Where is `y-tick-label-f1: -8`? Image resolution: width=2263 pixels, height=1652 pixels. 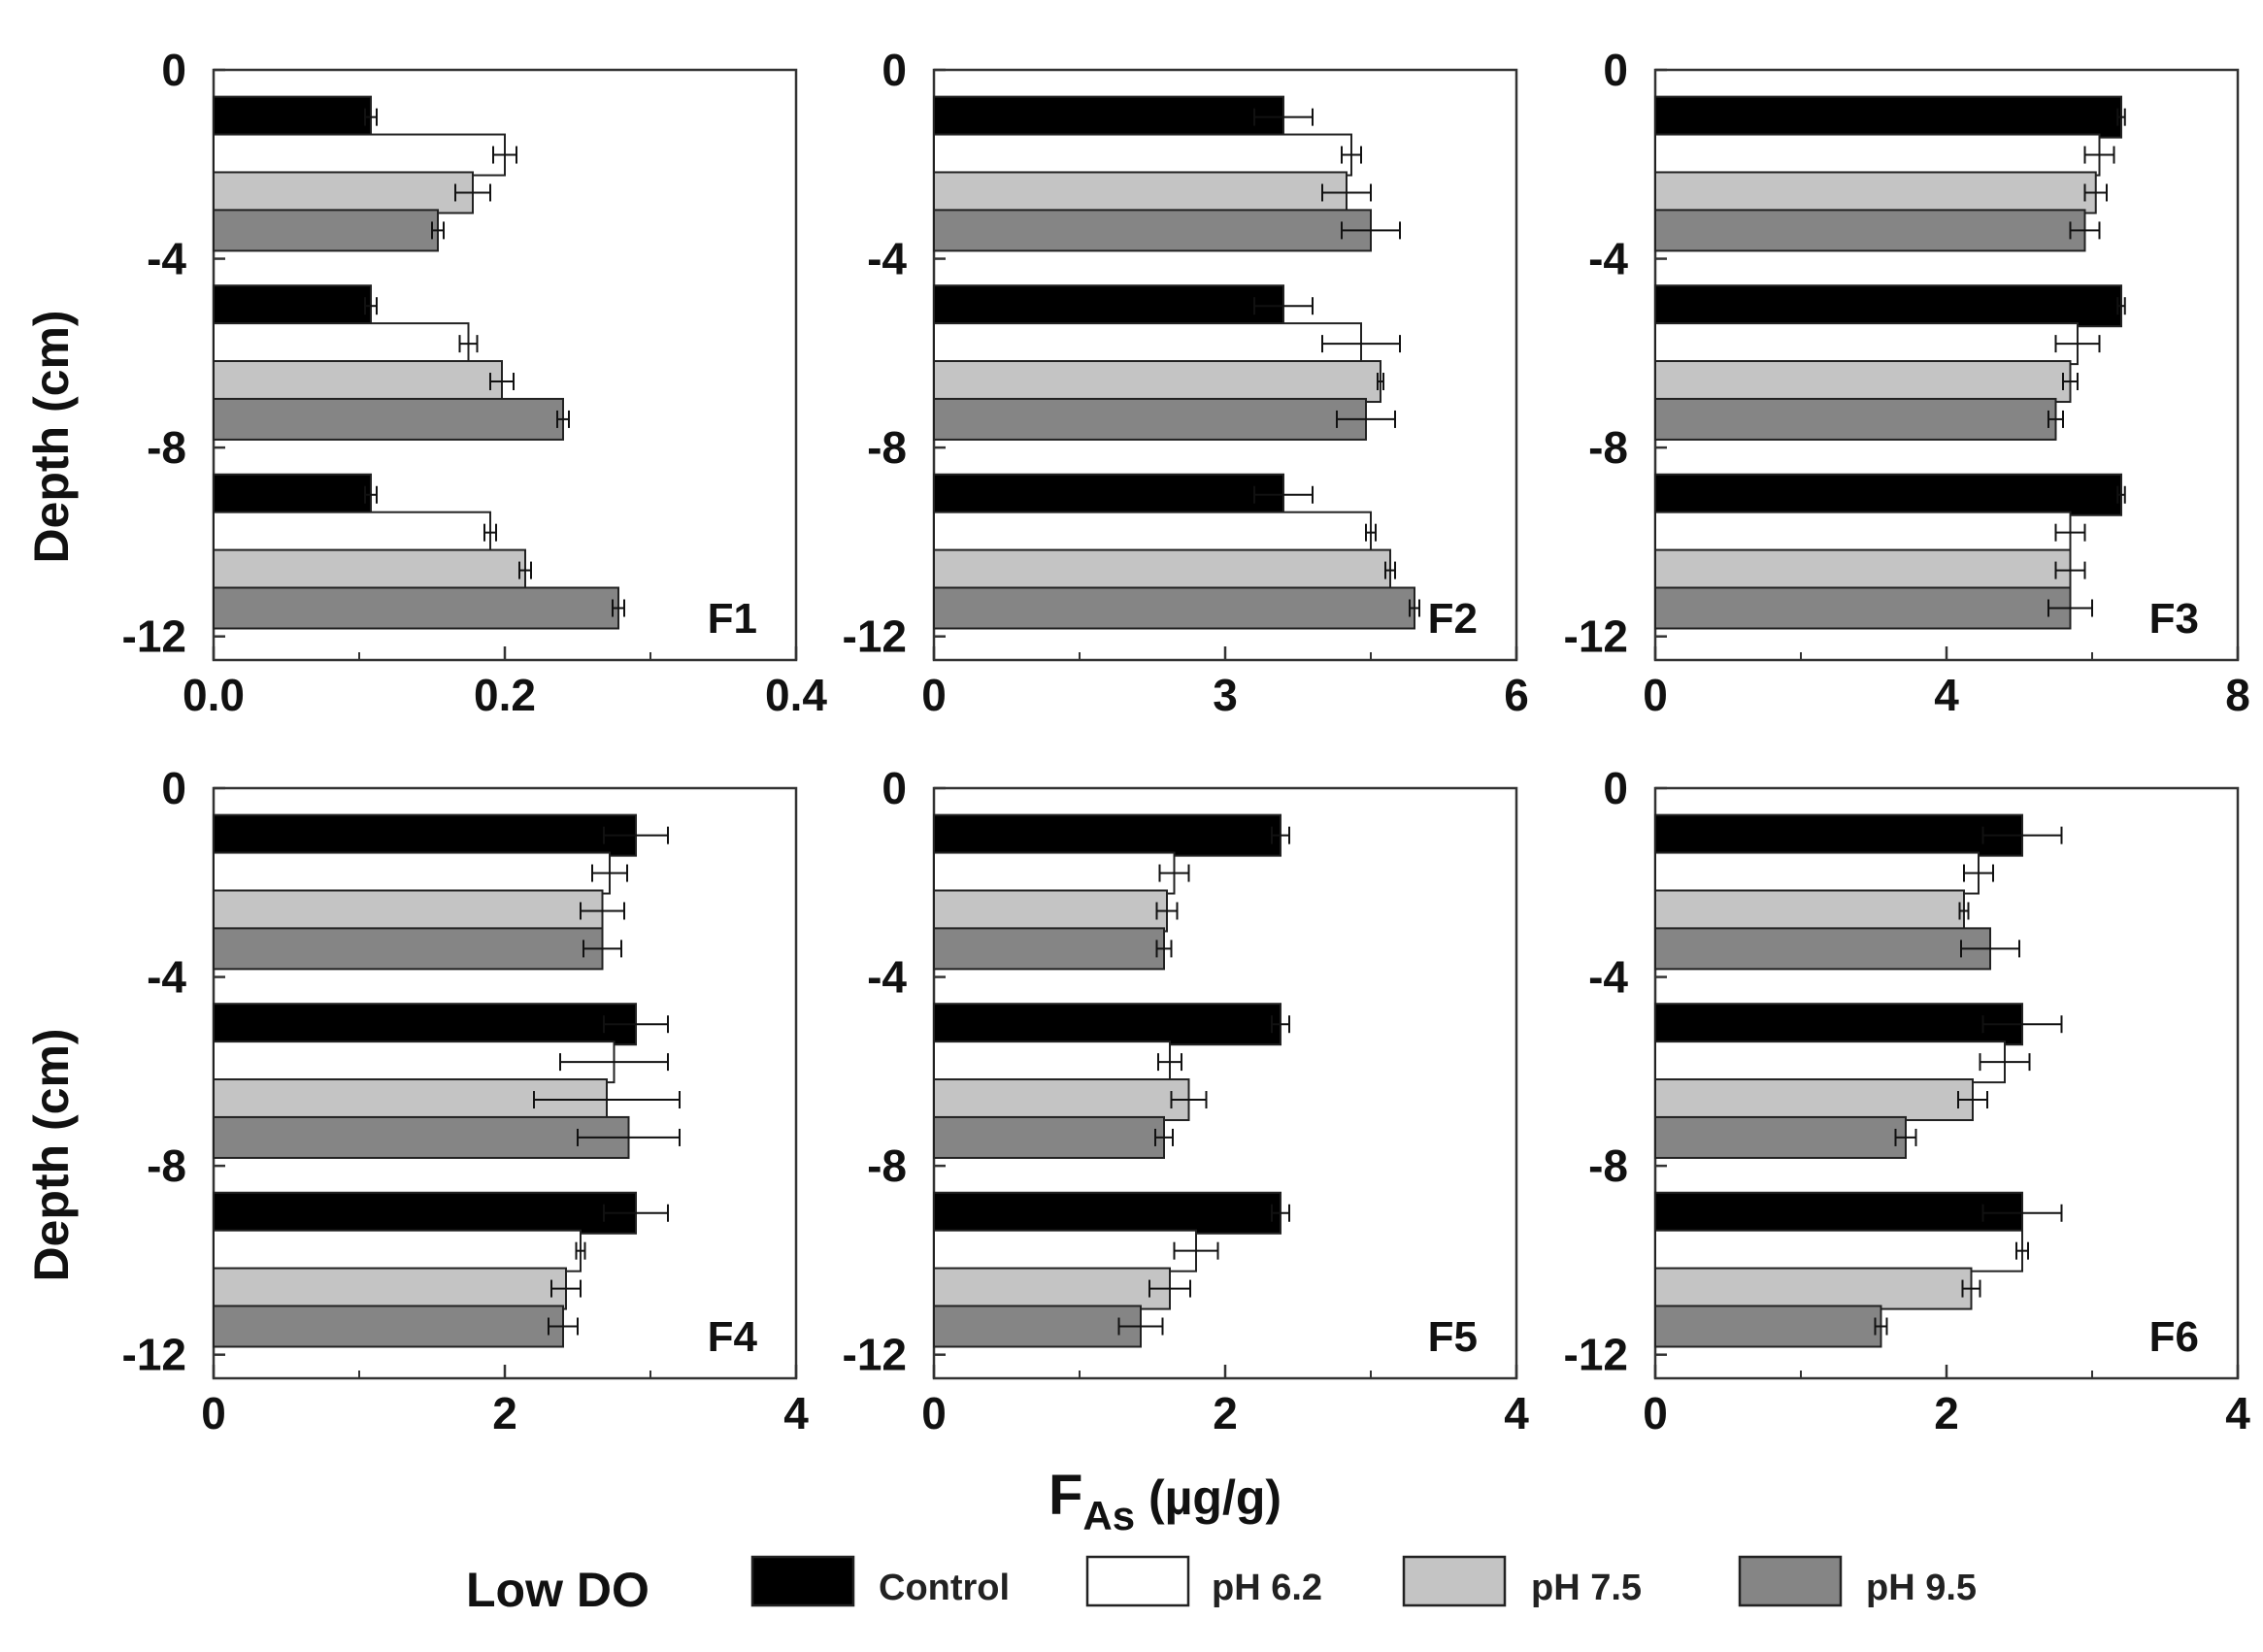 y-tick-label-f1: -8 is located at coordinates (166, 447).